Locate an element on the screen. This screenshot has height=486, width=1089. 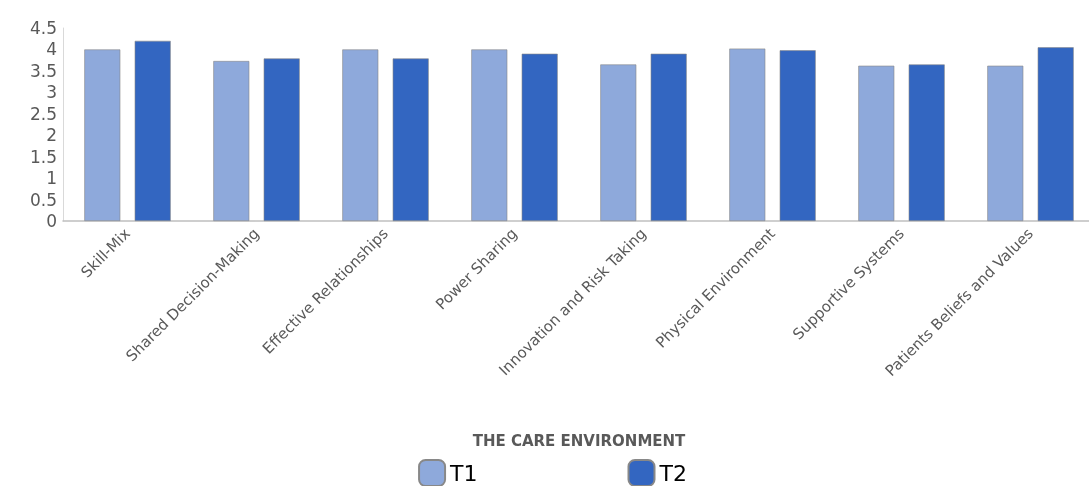
y-tick-label: 1 is located at coordinates (51, 178).